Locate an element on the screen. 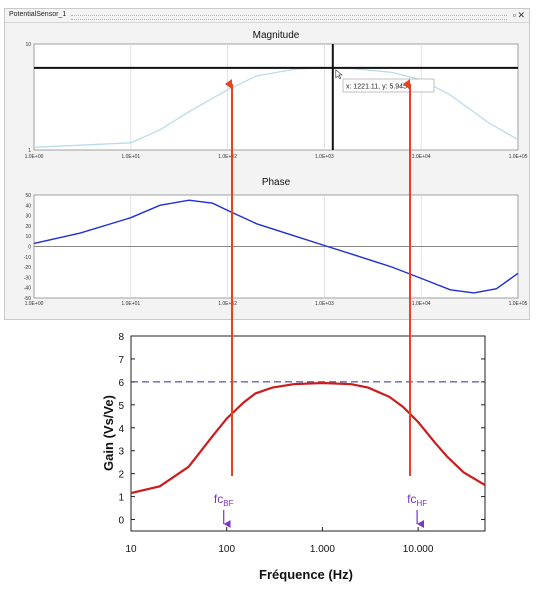 This screenshot has width=543, height=590. phase-x-tick-label: 1.0E+03 is located at coordinates (324, 304).